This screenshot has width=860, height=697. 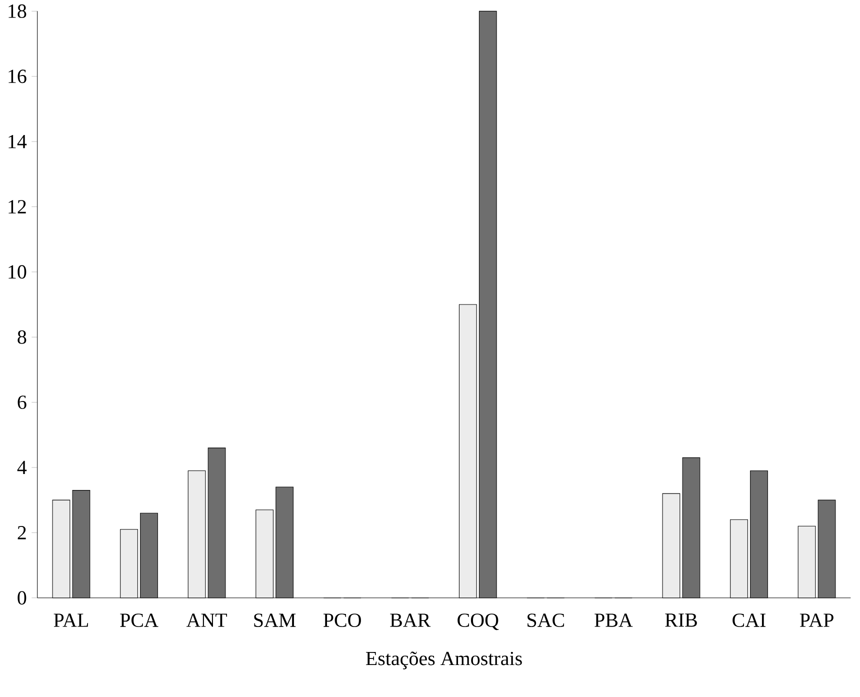 I want to click on x-tick-label: SAC, so click(x=546, y=621).